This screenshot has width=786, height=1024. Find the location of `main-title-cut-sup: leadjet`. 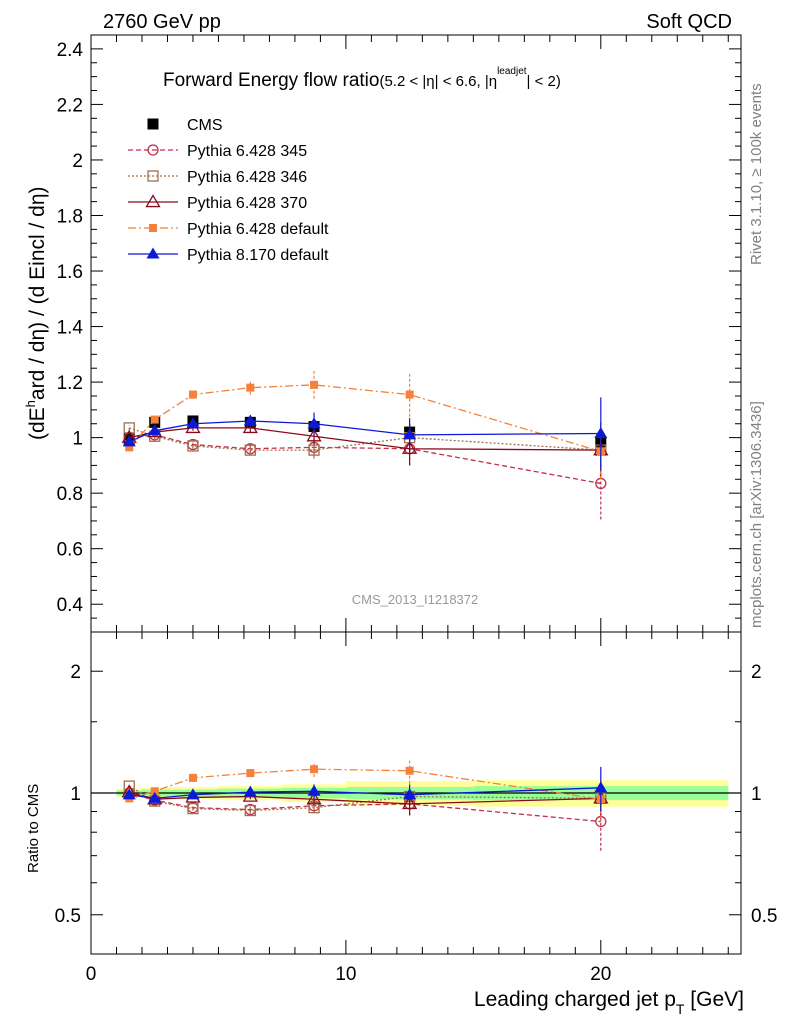

main-title-cut-sup: leadjet is located at coordinates (512, 71).